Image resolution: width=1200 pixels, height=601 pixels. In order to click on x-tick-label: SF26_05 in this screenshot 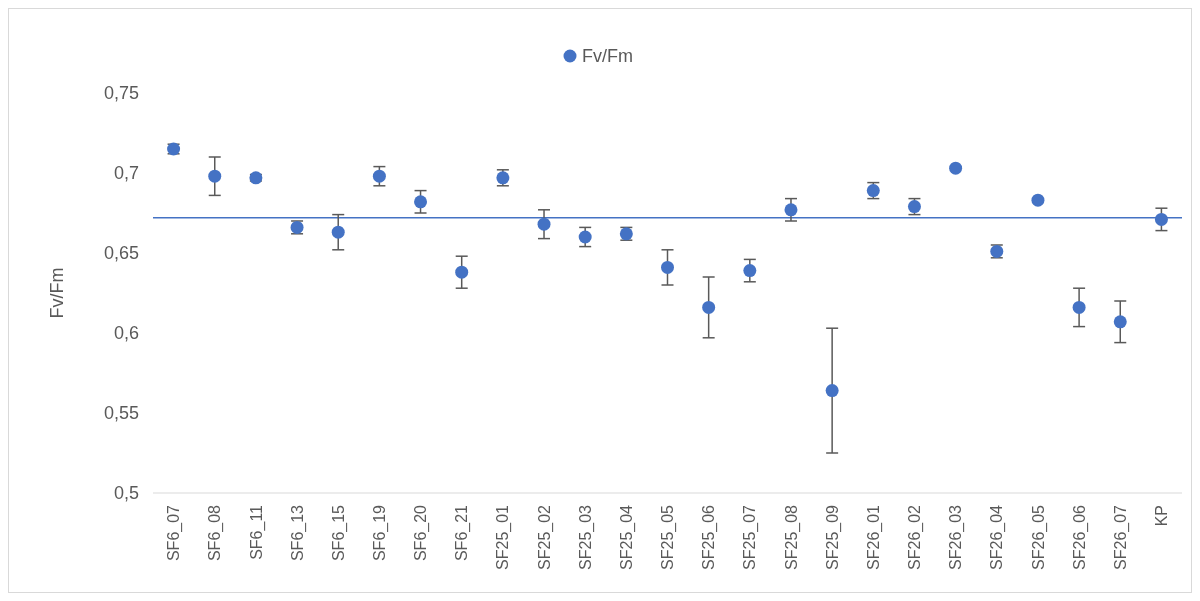, I will do `click(1038, 537)`.